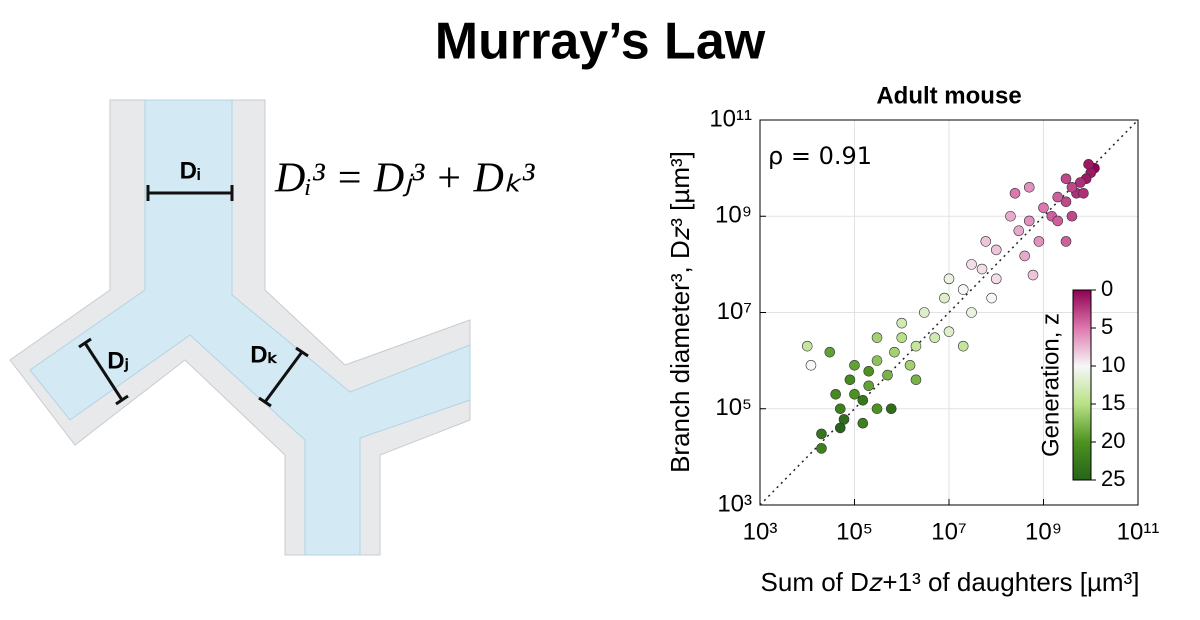 The width and height of the screenshot is (1200, 620). Describe the element at coordinates (1107, 288) in the screenshot. I see `colorbar-tick-label: 0` at that location.